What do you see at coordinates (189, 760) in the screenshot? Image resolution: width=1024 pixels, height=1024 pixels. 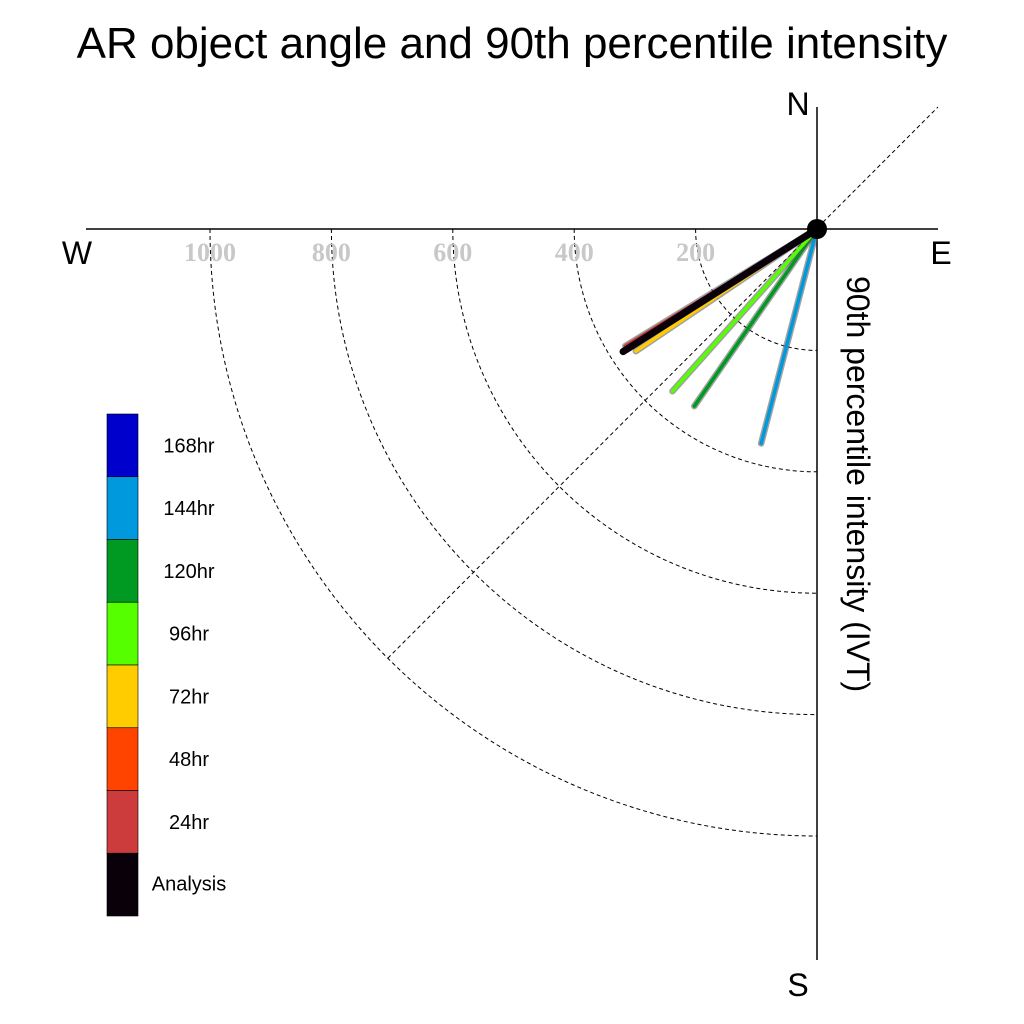 I see `legend-label: 48hr` at bounding box center [189, 760].